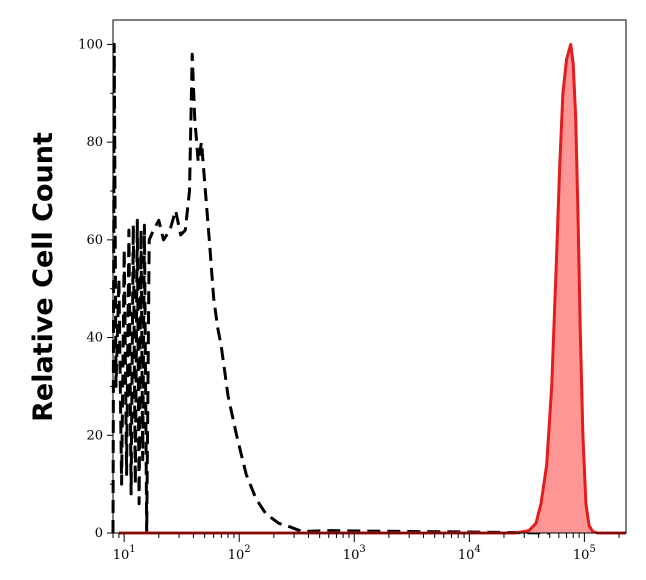 Image resolution: width=646 pixels, height=580 pixels. What do you see at coordinates (95, 289) in the screenshot?
I see `y-axis-ticks: 0 20 40 60 80 100` at bounding box center [95, 289].